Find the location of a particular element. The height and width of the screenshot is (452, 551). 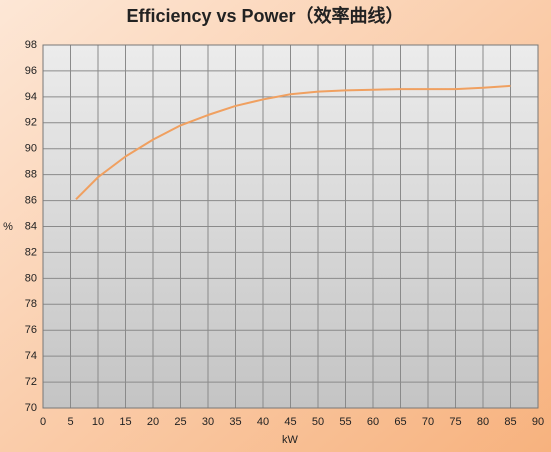

x-tick-label: 15 is located at coordinates (125, 422).